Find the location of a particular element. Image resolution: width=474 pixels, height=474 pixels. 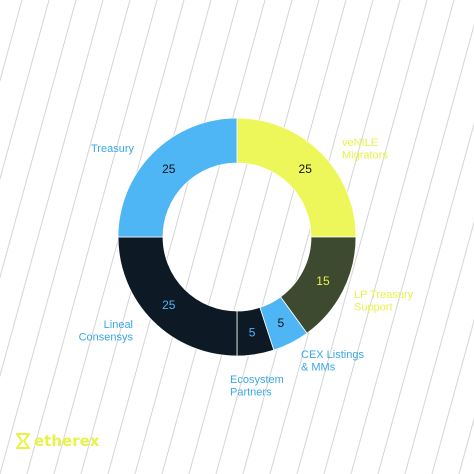

slice-category-label: Treasury is located at coordinates (112, 149).